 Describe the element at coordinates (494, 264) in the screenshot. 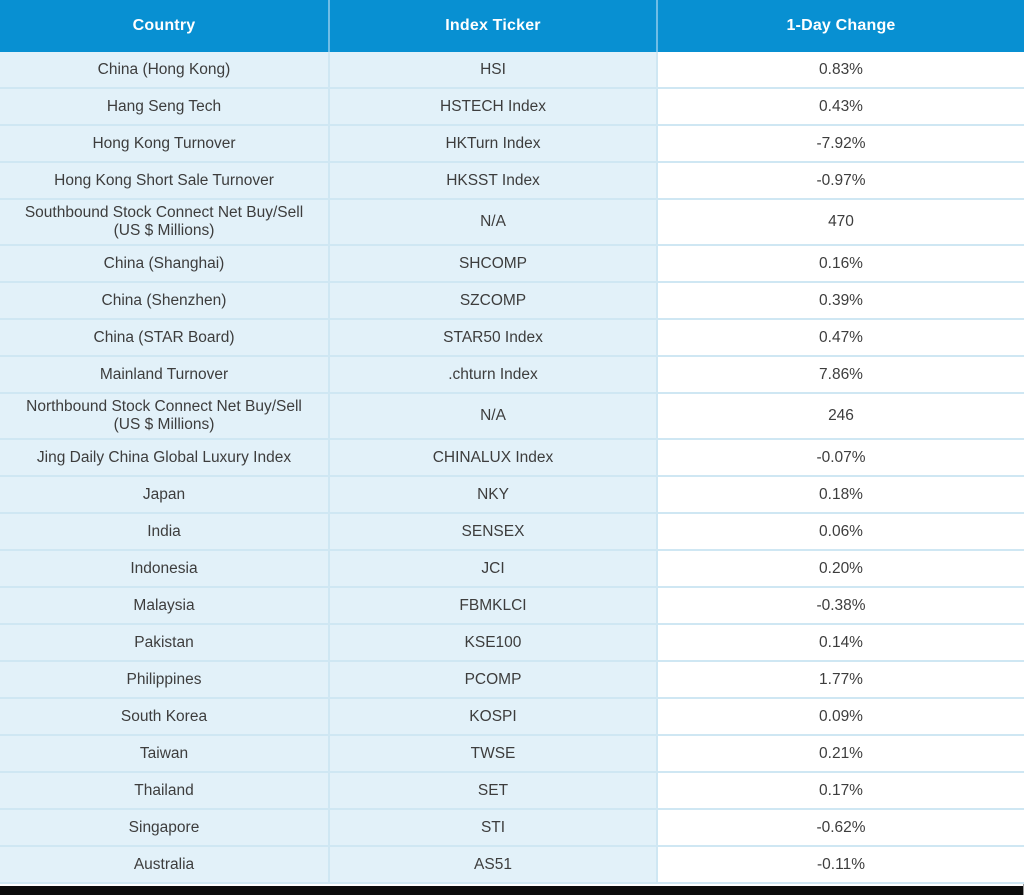

I see `cell-index-ticker: SHCOMP` at that location.